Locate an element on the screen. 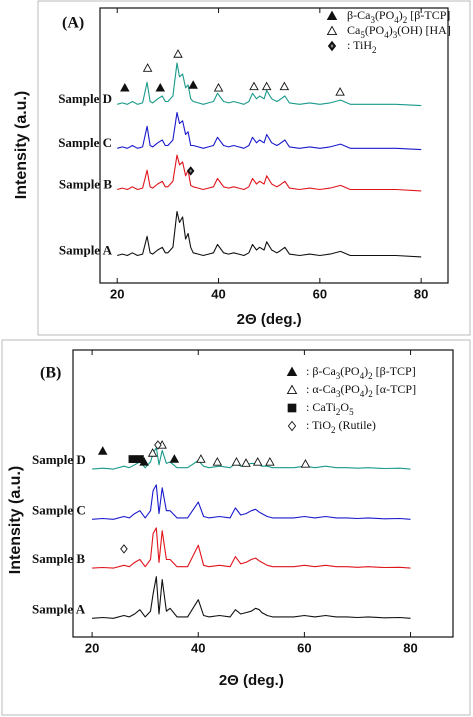 This screenshot has height=717, width=473. panel-label: (B) is located at coordinates (50, 373).